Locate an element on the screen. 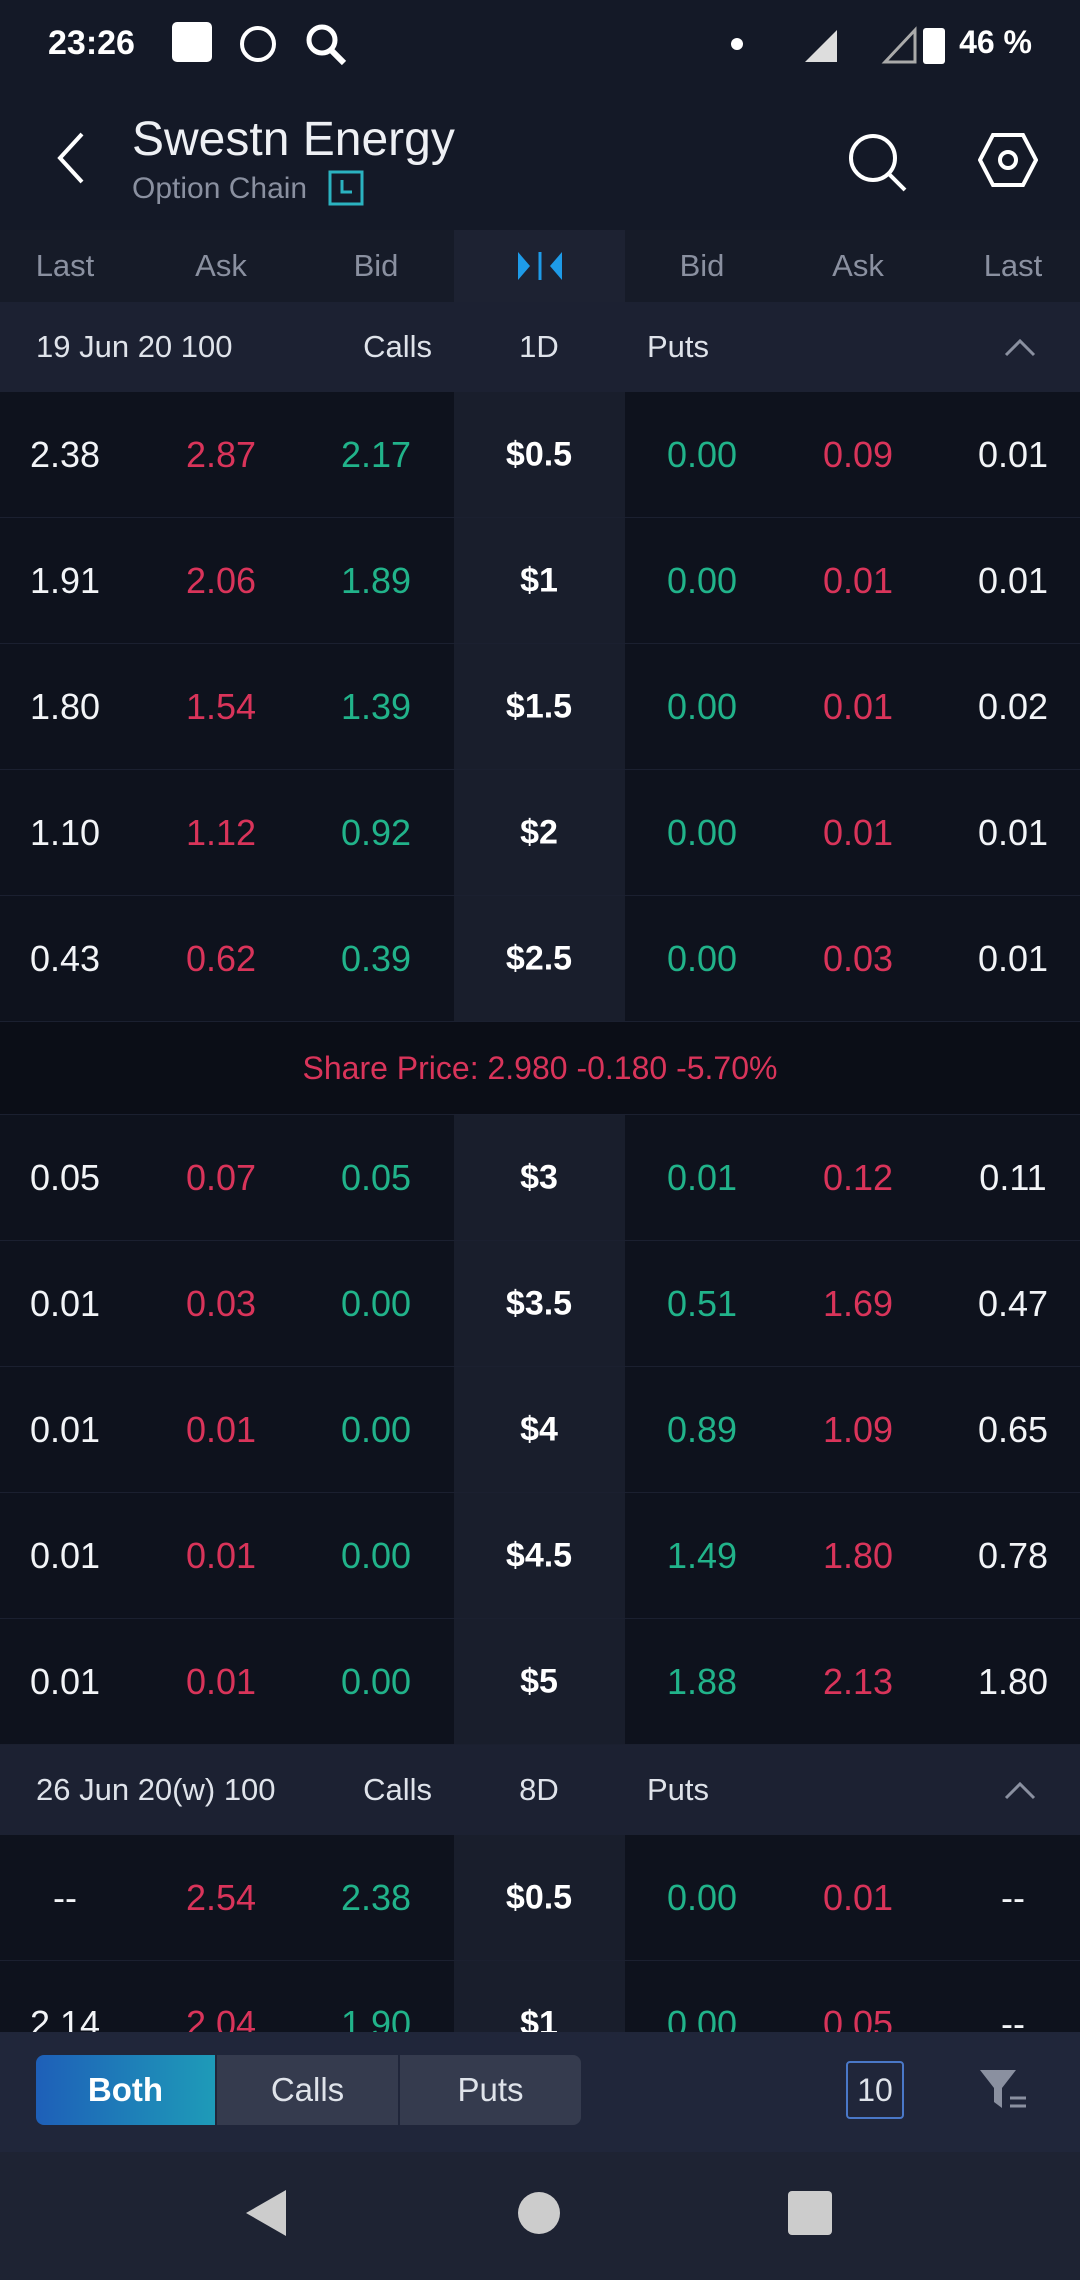  cell: 0.07 is located at coordinates (221, 1177).